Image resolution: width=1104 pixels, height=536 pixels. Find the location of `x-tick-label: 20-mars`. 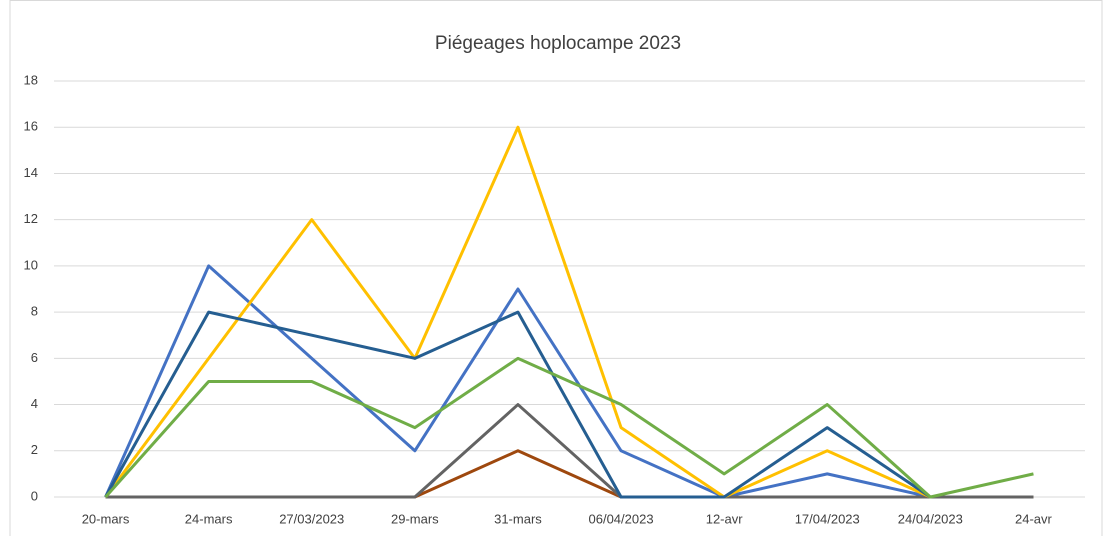

x-tick-label: 20-mars is located at coordinates (106, 518).